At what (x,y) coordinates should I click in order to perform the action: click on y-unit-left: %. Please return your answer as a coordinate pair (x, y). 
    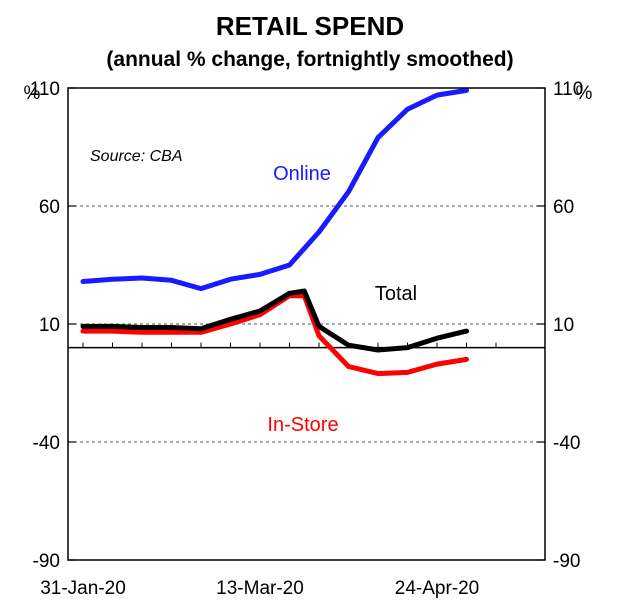
    Looking at the image, I should click on (32, 93).